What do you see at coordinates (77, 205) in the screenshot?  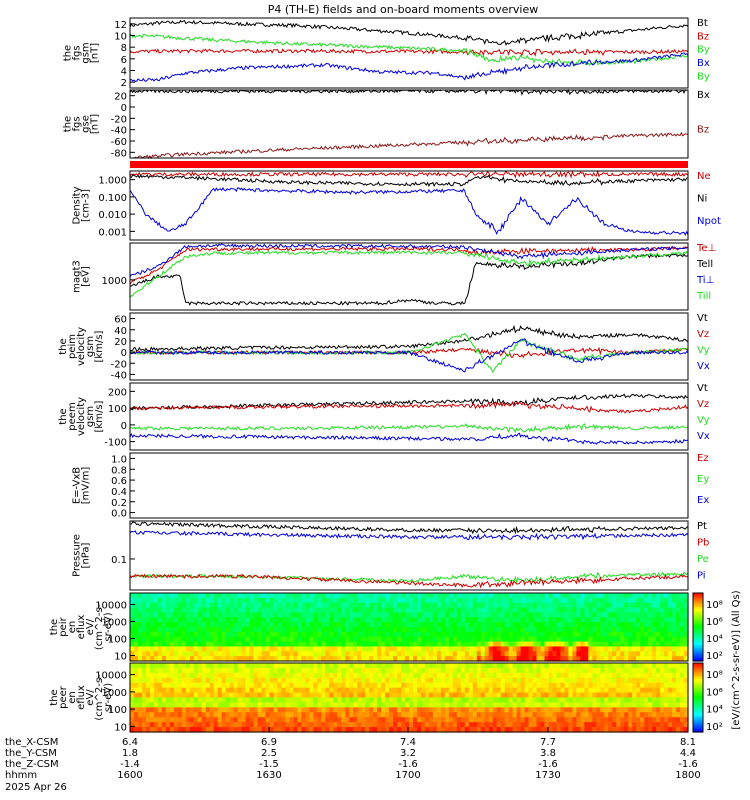 I see `y-axis-label: Density` at bounding box center [77, 205].